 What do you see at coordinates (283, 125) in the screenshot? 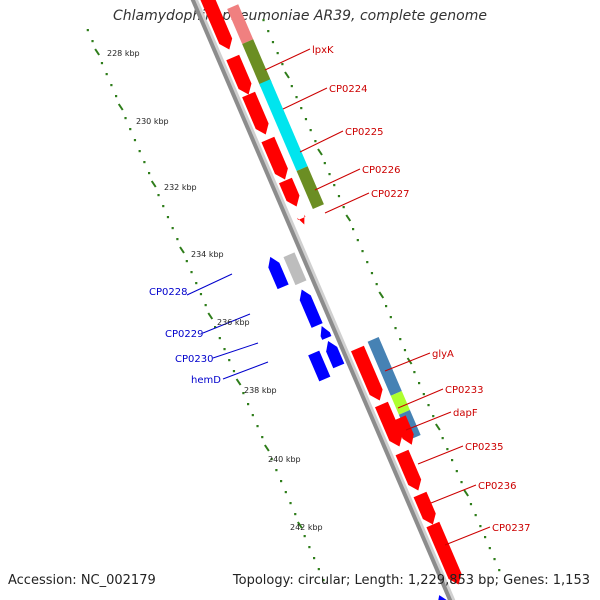
I see `gene-cog-cyan` at bounding box center [283, 125].